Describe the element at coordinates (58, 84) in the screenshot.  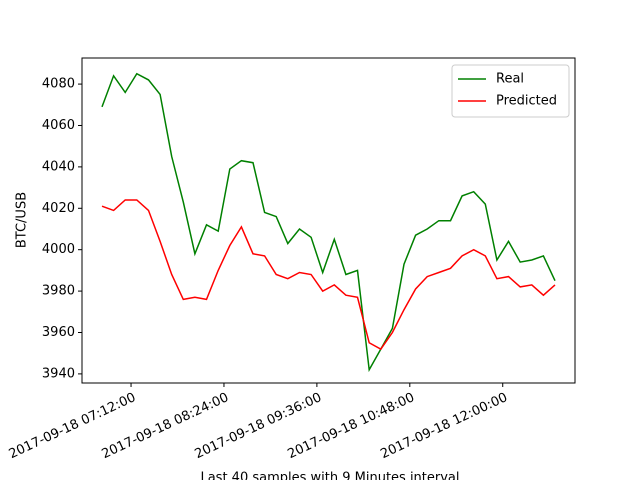
I see `y-tick-label: 4080` at that location.